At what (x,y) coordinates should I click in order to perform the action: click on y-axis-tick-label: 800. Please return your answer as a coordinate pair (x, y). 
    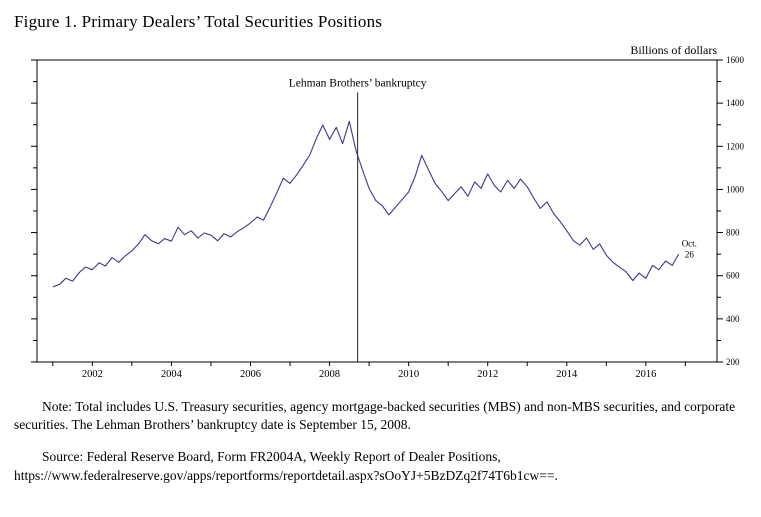
    Looking at the image, I should click on (733, 233).